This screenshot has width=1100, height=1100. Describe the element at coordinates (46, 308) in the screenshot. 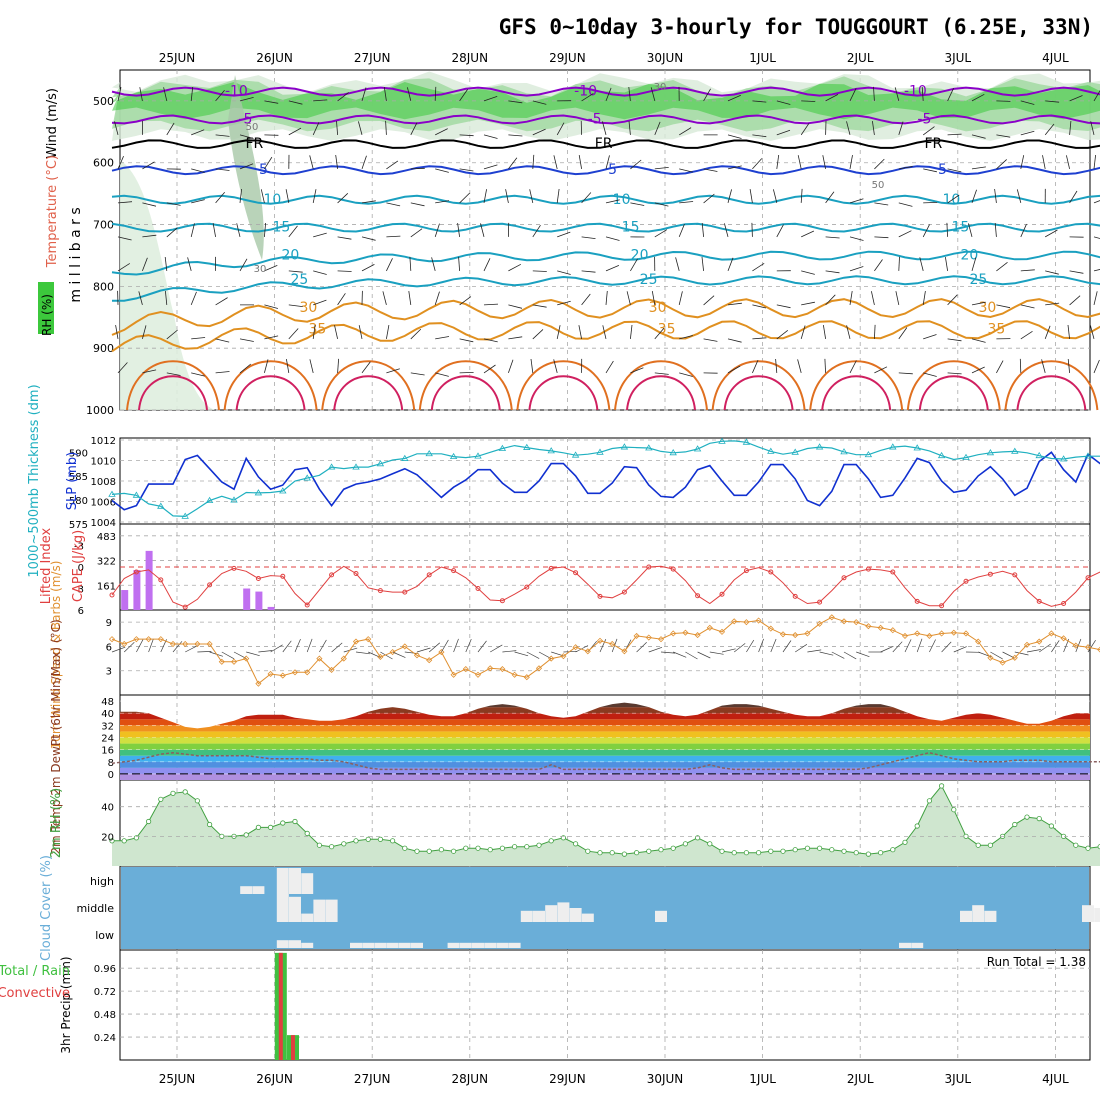

I see `legend-rh-swatch` at that location.